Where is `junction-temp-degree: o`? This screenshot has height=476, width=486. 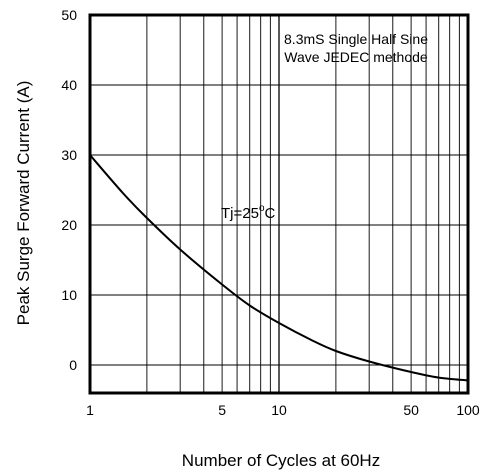 junction-temp-degree: o is located at coordinates (262, 208).